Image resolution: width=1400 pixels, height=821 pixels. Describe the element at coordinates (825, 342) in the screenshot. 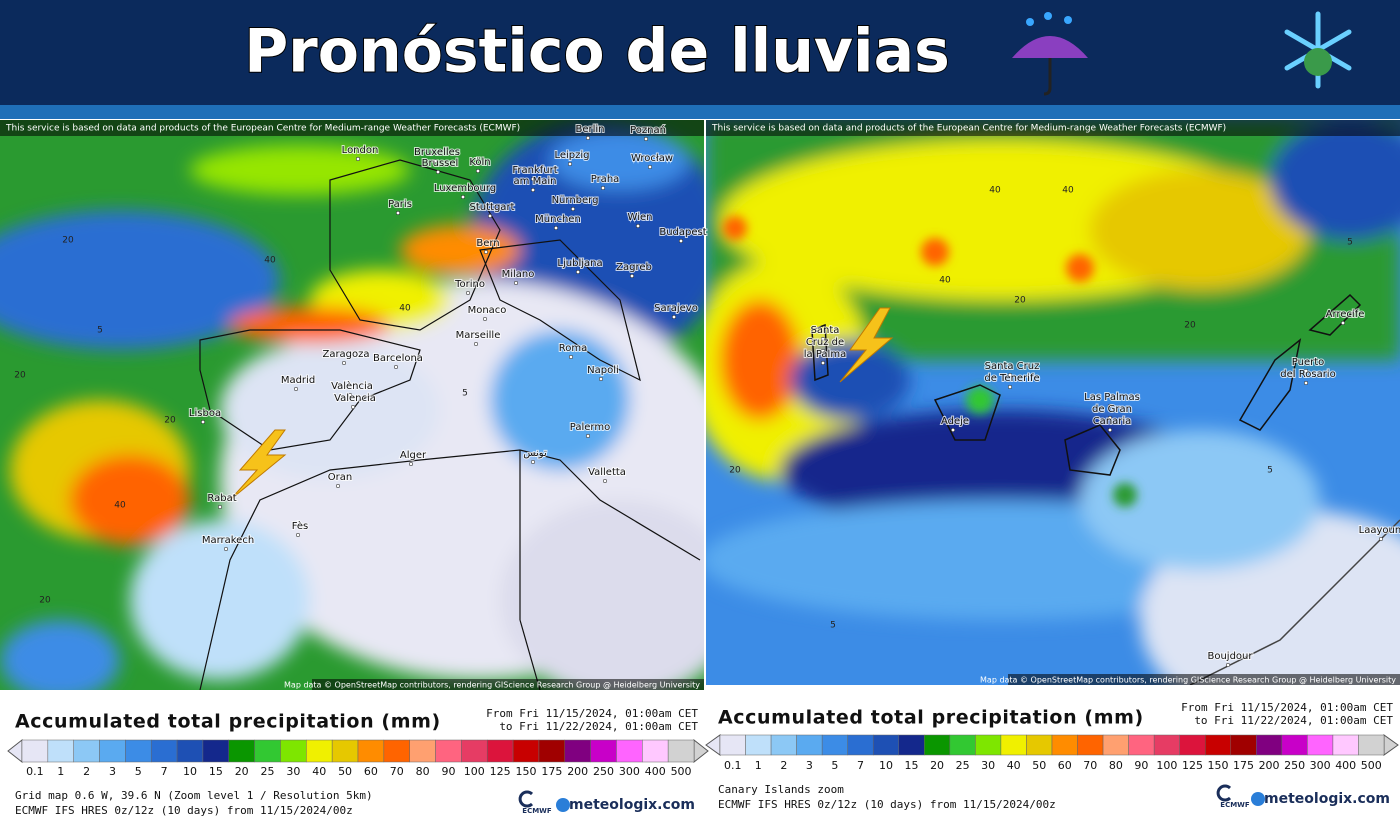

I see `city-label: Cruz de` at that location.